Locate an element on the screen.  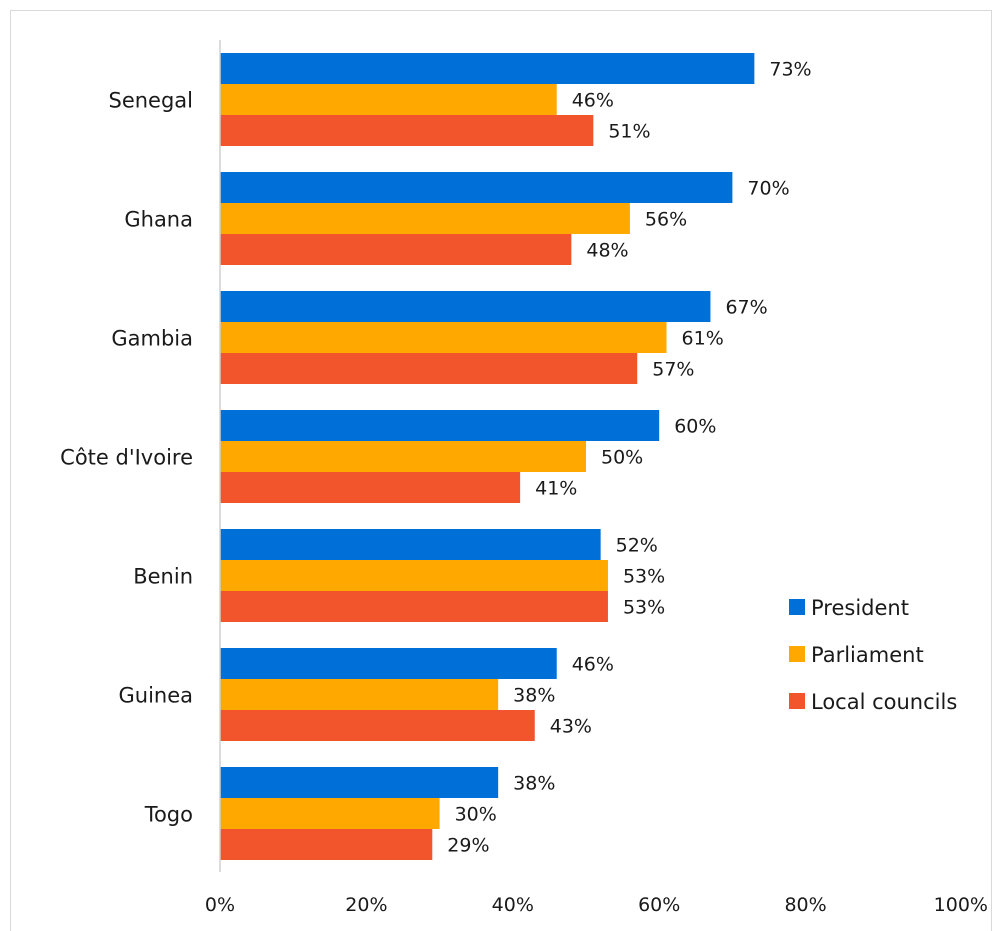
value-label-senegal-parliament: 46% is located at coordinates (593, 101).